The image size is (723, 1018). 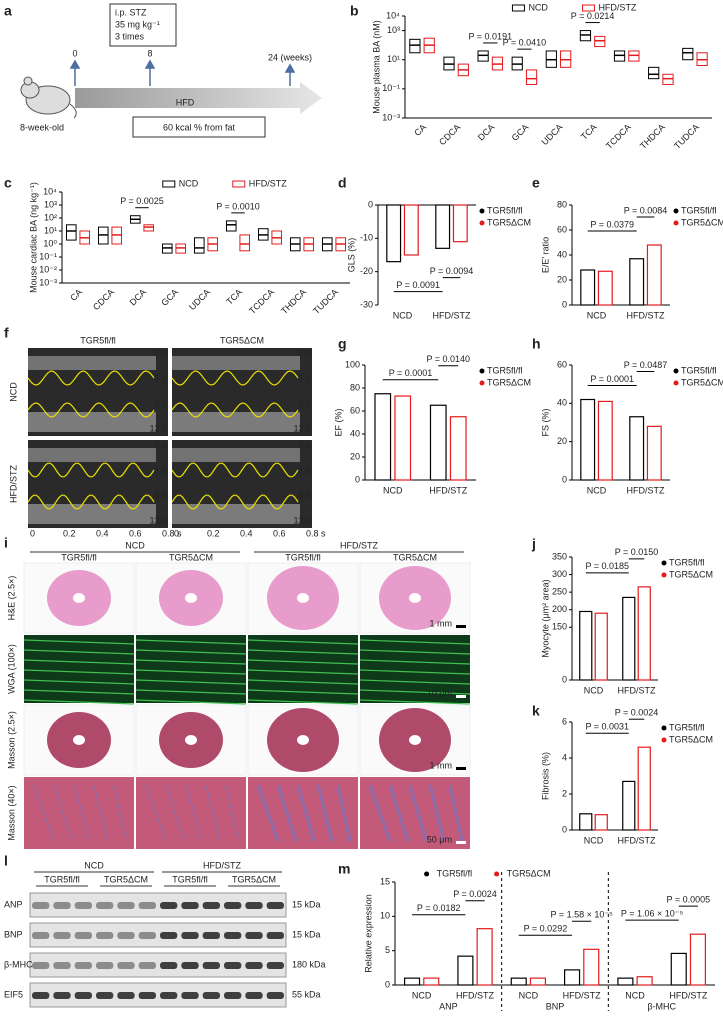 What do you see at coordinates (536, 344) in the screenshot?
I see `panel-label: h` at bounding box center [536, 344].